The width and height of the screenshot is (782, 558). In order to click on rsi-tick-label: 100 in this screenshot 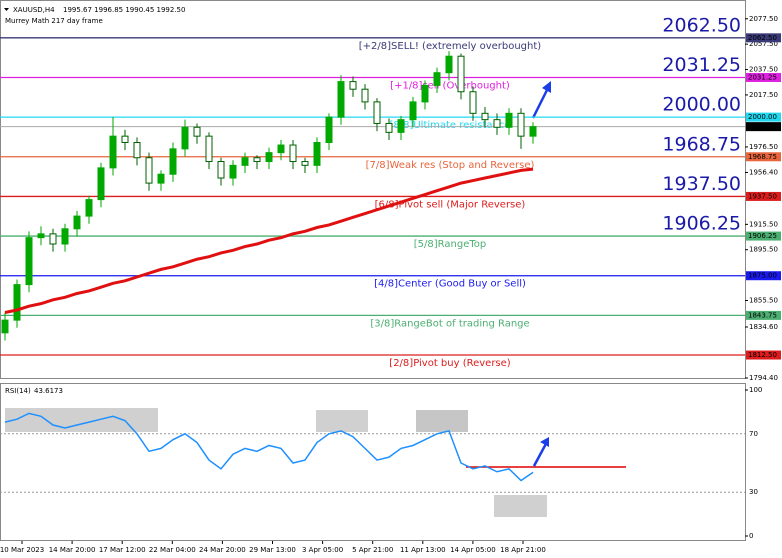, I will do `click(755, 390)`.